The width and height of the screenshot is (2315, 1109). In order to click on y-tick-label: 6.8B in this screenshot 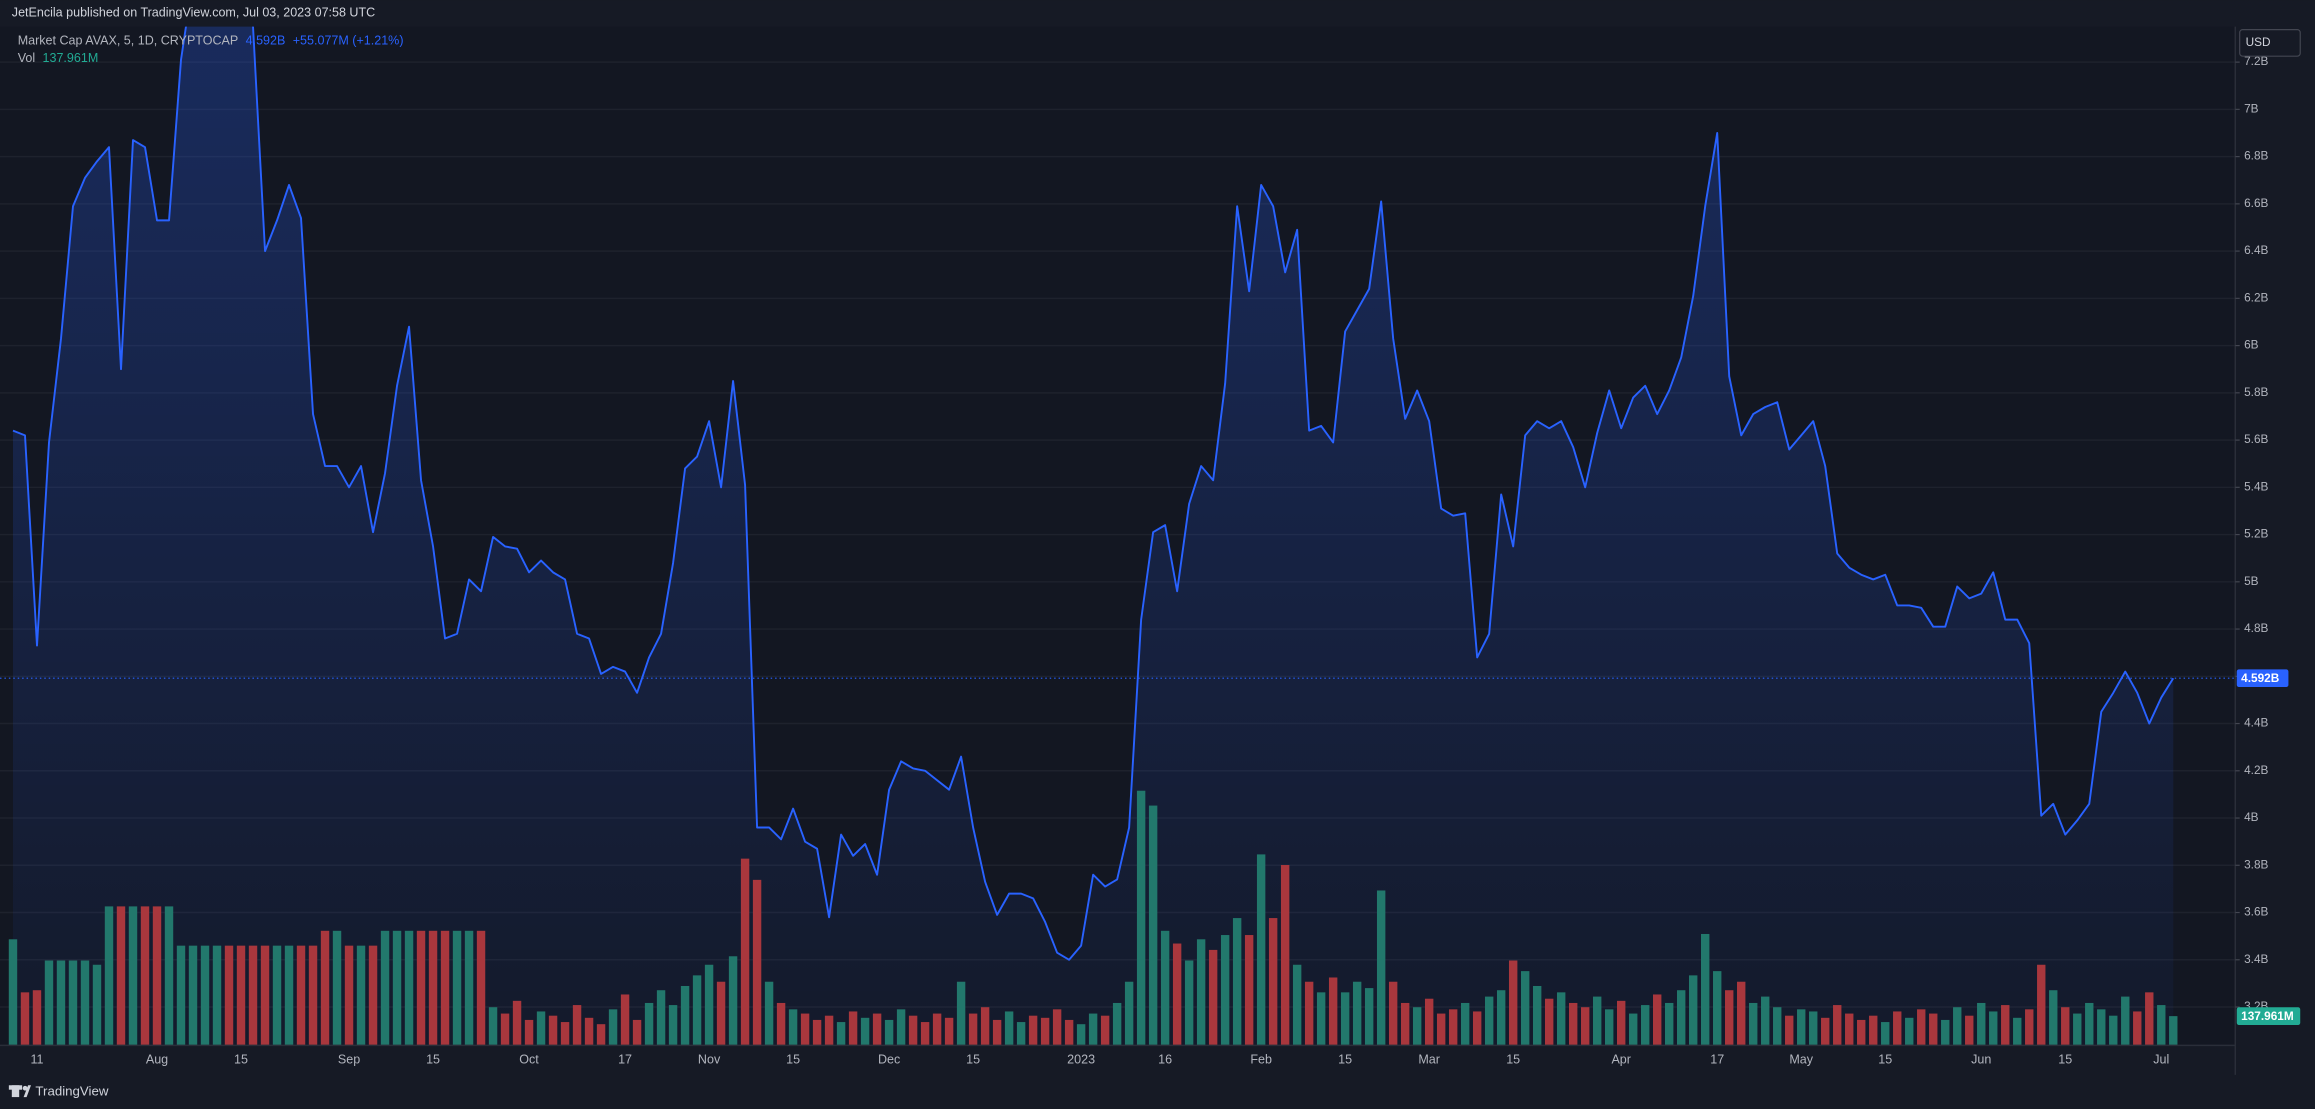, I will do `click(2256, 156)`.